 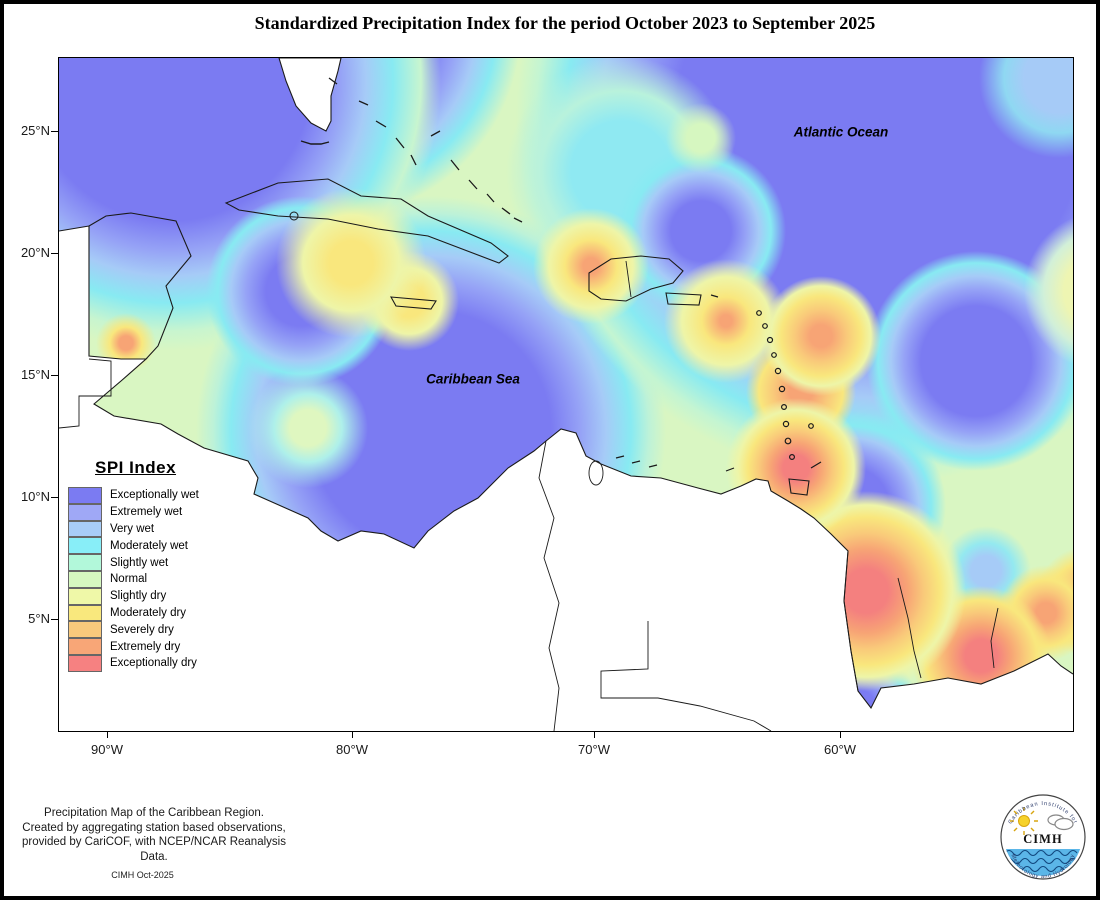 I want to click on tobago-outline, so click(x=816, y=465).